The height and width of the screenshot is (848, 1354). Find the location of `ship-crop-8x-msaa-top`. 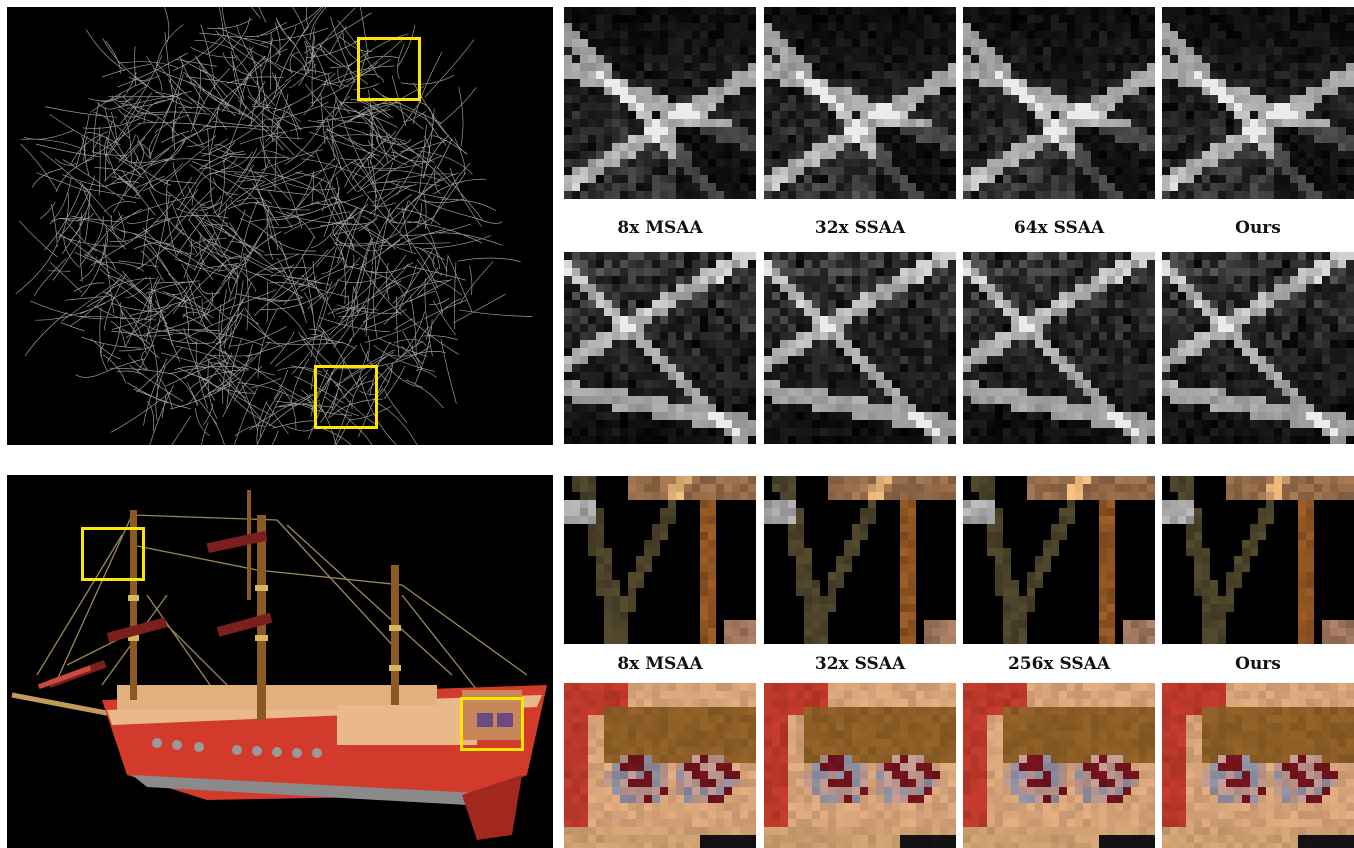

ship-crop-8x-msaa-top is located at coordinates (660, 560).